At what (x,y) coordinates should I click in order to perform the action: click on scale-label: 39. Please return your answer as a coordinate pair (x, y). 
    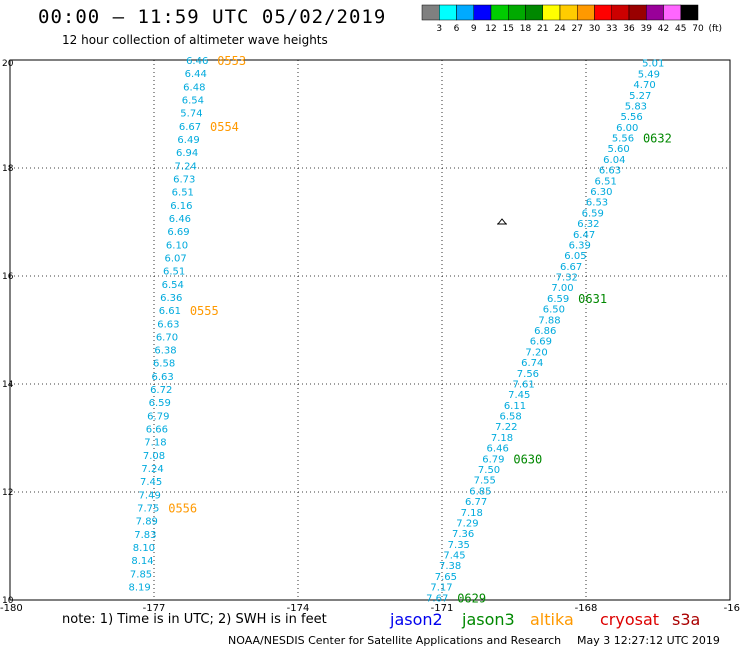
    Looking at the image, I should click on (647, 29).